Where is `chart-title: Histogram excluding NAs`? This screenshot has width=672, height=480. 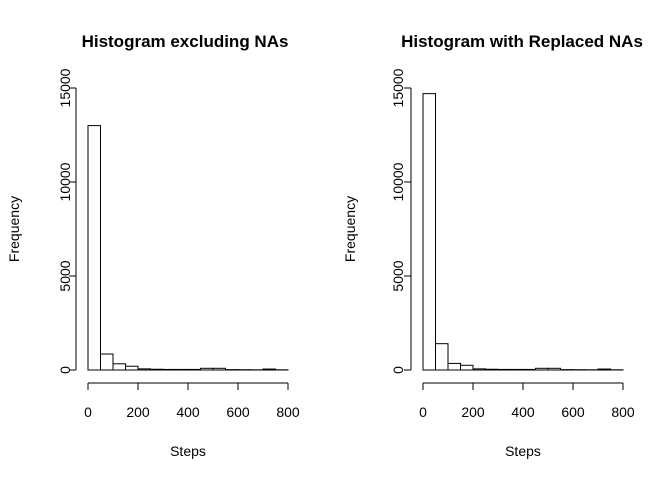 chart-title: Histogram excluding NAs is located at coordinates (185, 41).